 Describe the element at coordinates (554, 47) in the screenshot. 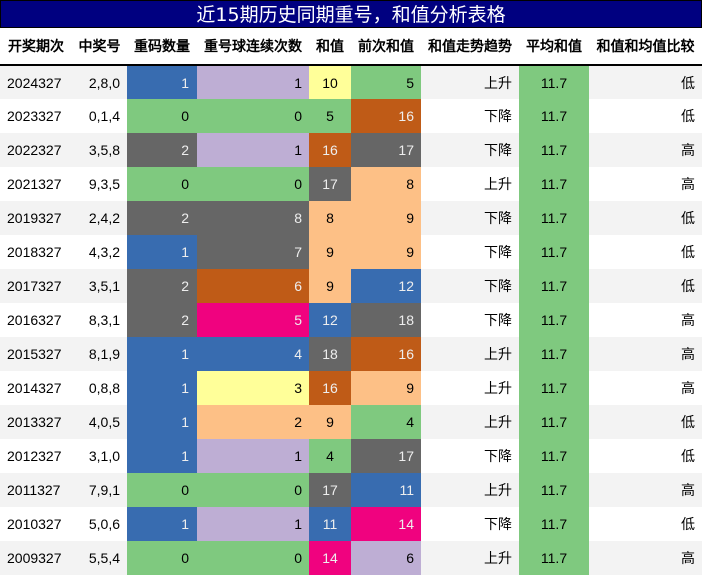

I see `header-avg: 平均和值` at that location.